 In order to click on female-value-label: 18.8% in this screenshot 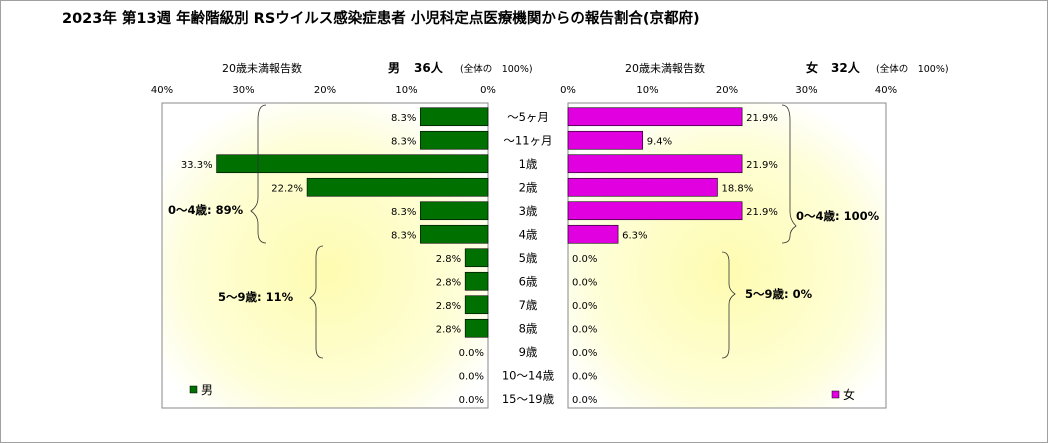, I will do `click(737, 188)`.